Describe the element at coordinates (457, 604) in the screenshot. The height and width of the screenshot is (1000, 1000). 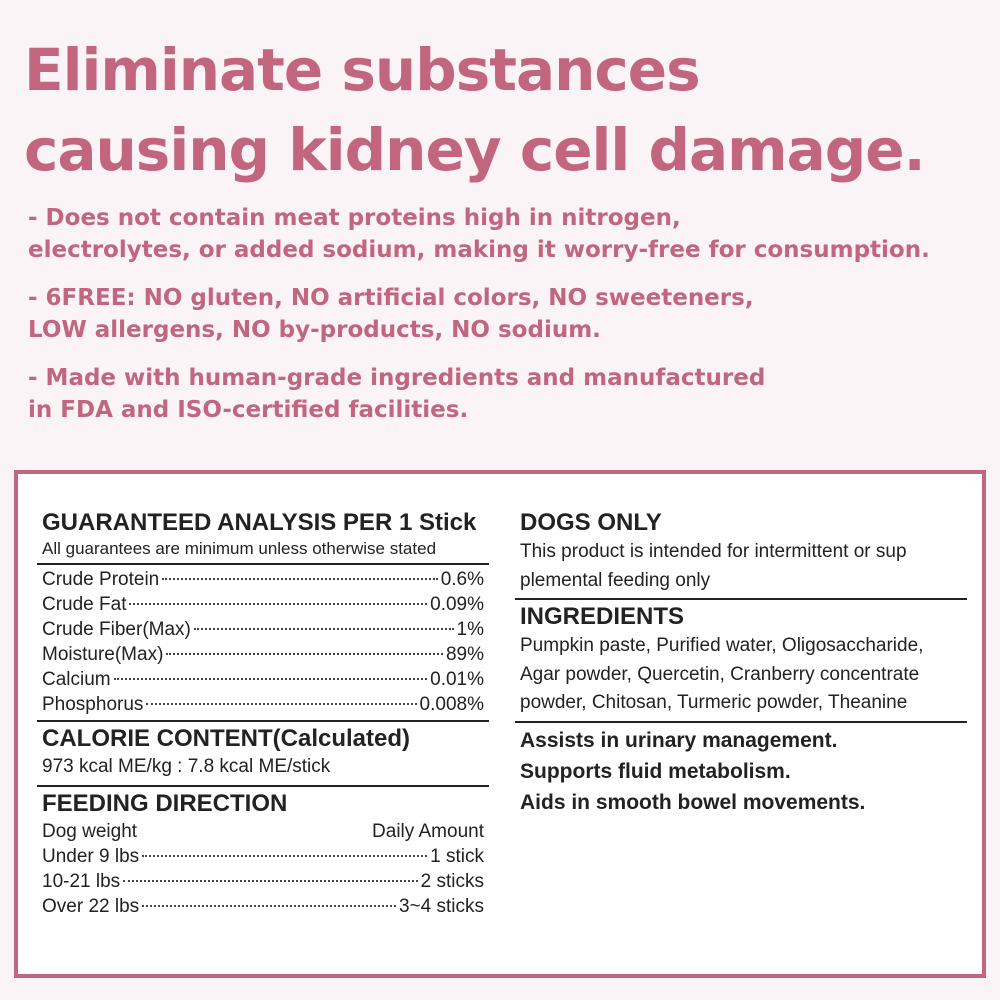
I see `analysis-value: 0.09%` at that location.